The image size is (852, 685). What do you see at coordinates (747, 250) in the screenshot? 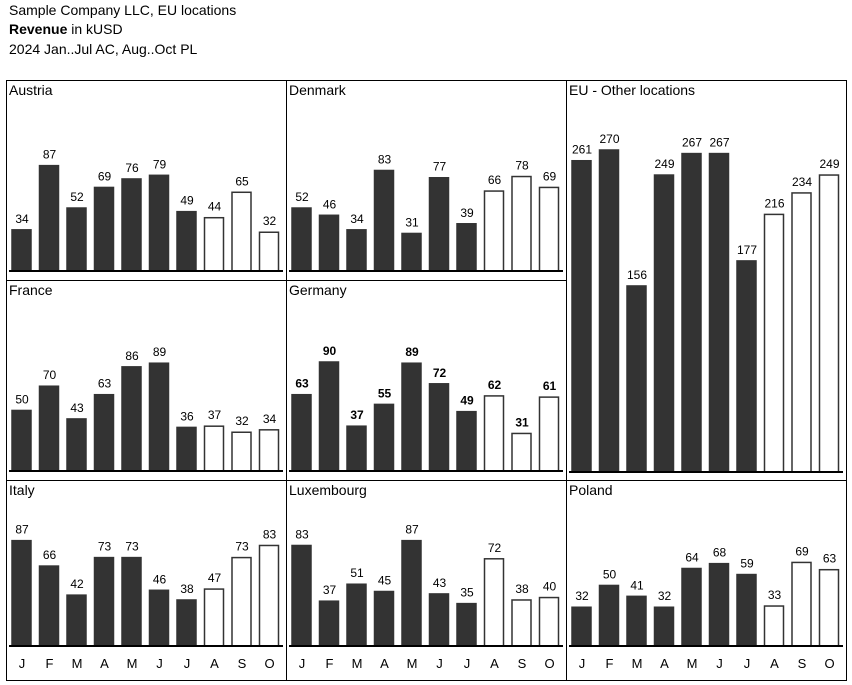
I see `data-label: 177` at bounding box center [747, 250].